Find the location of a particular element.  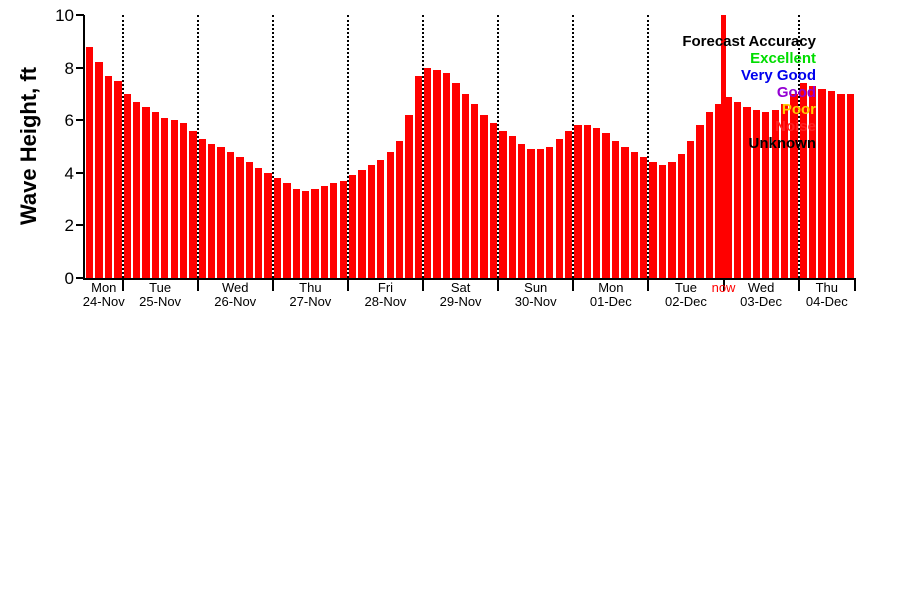

day-date: 01-Dec is located at coordinates (610, 301).